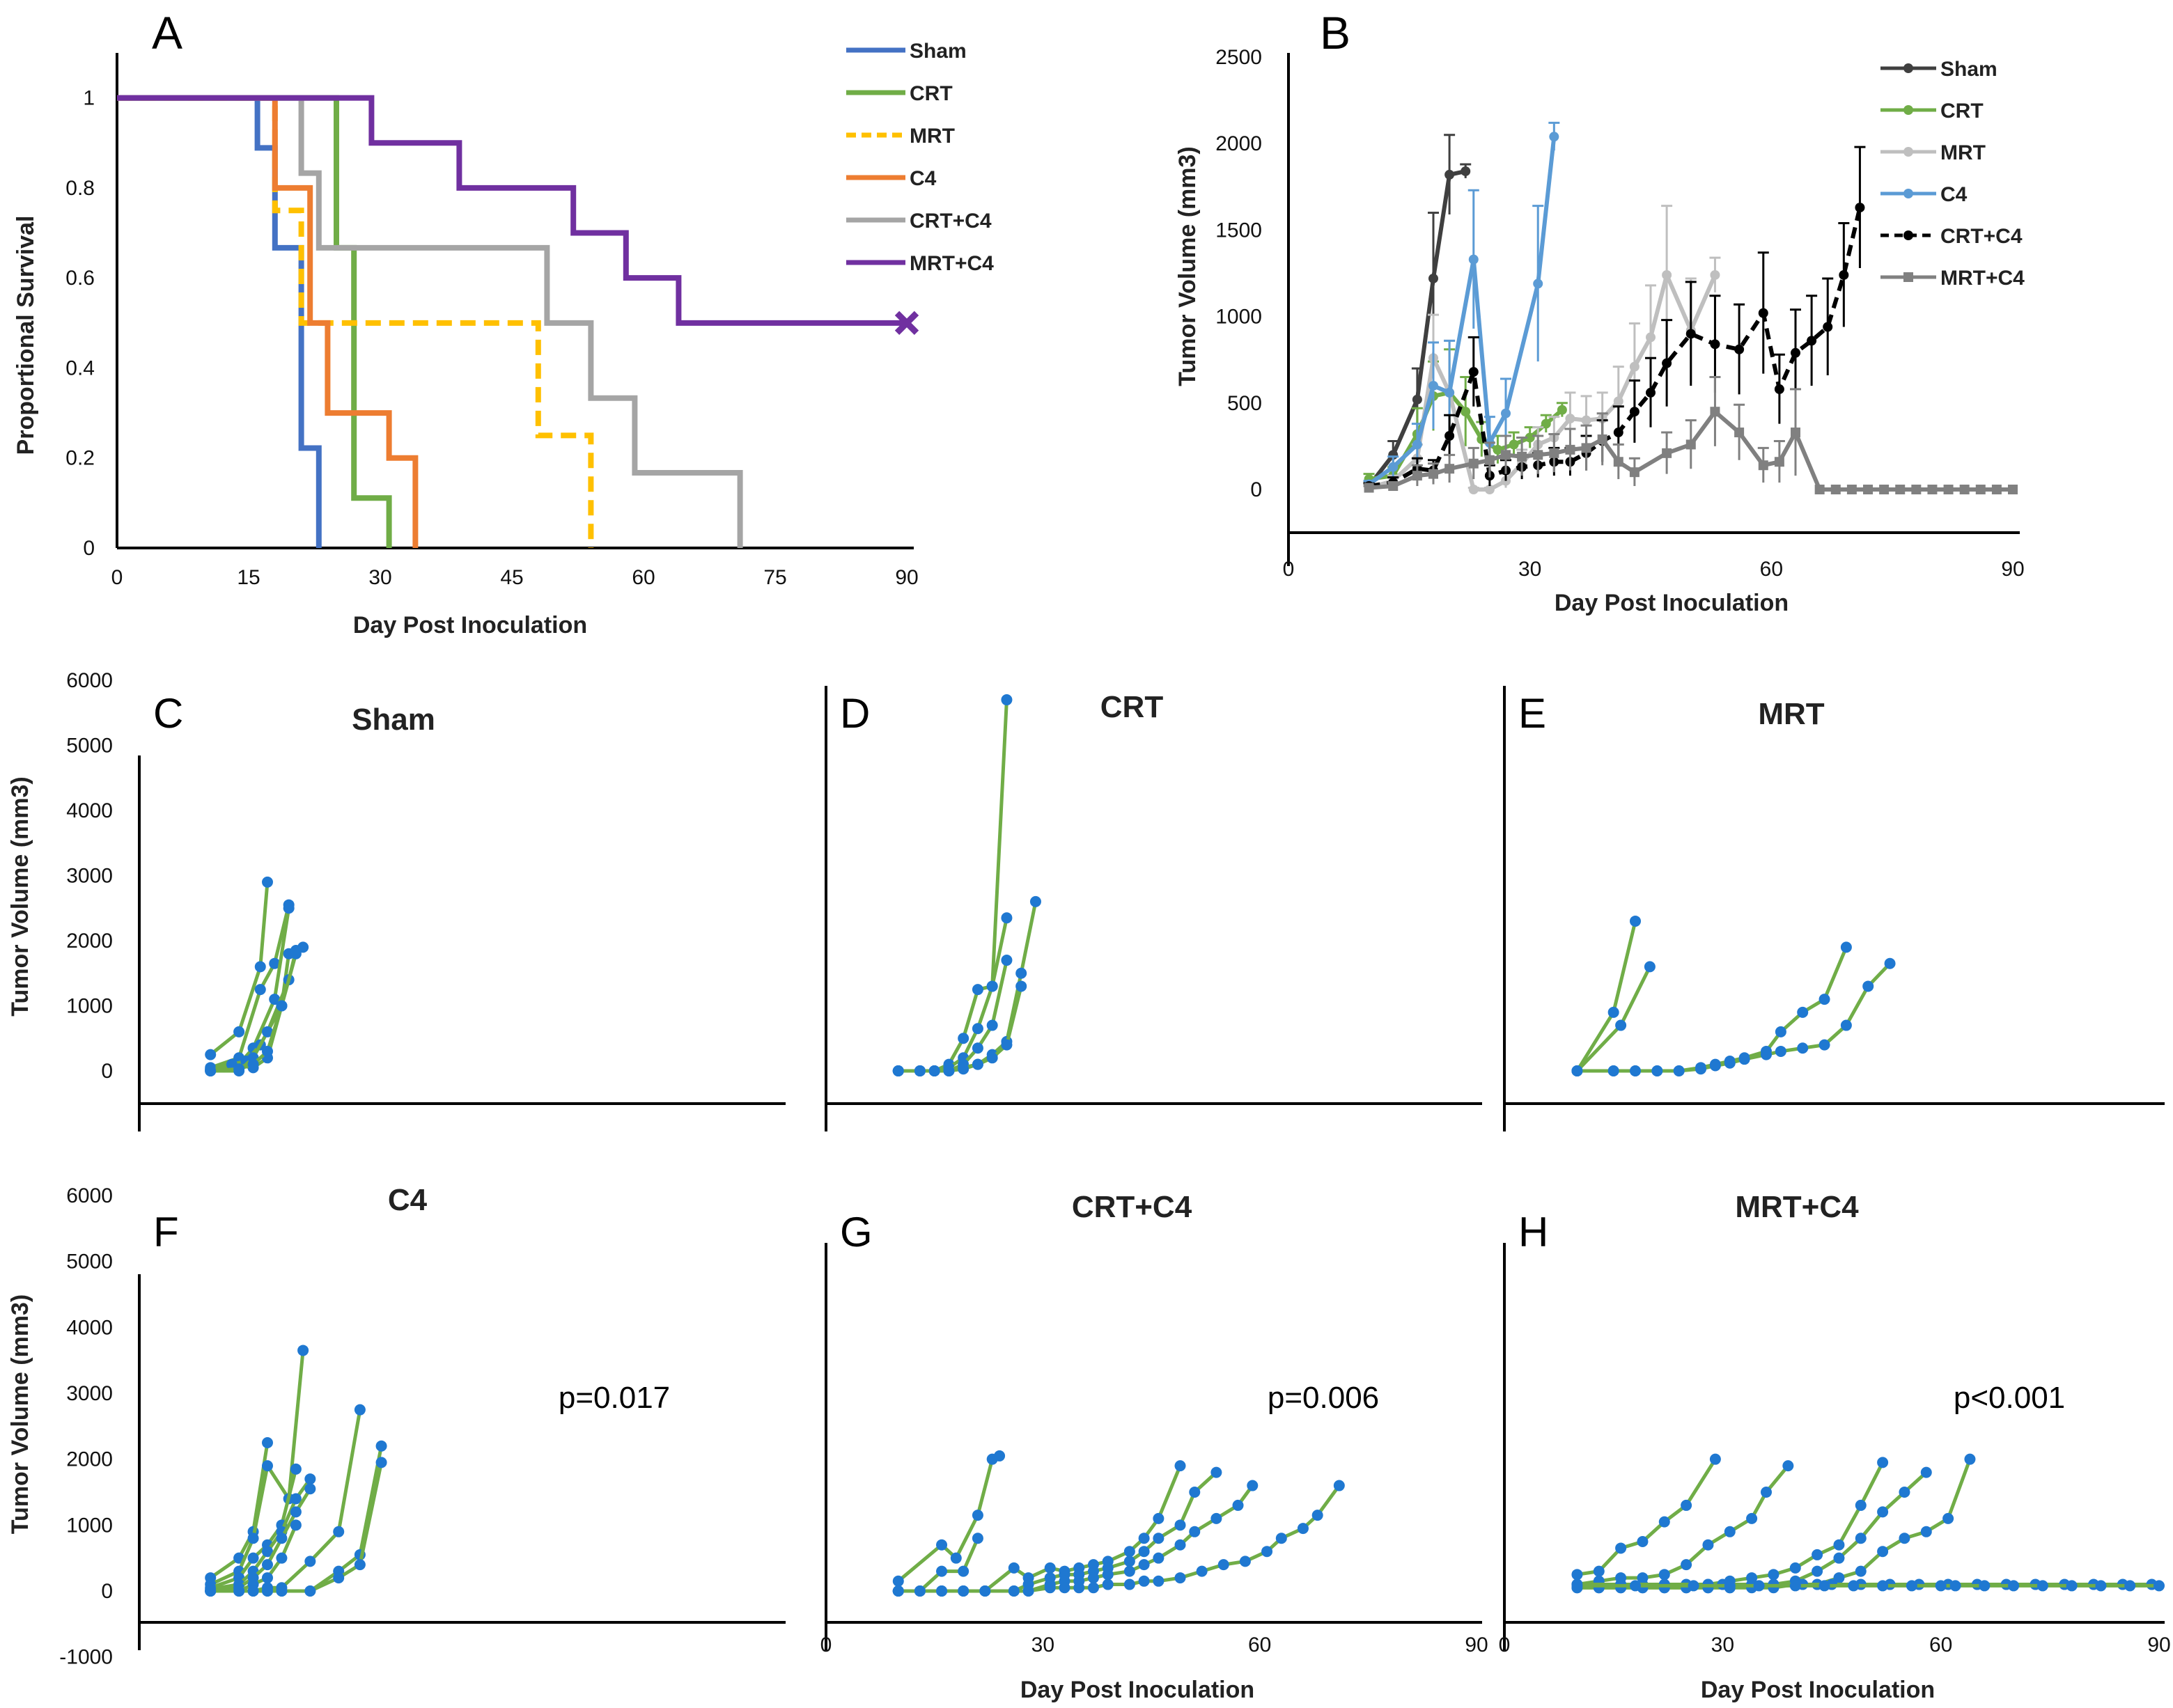 This screenshot has width=2173, height=1708. Describe the element at coordinates (219, 321) in the screenshot. I see `survival-line-sham` at that location.